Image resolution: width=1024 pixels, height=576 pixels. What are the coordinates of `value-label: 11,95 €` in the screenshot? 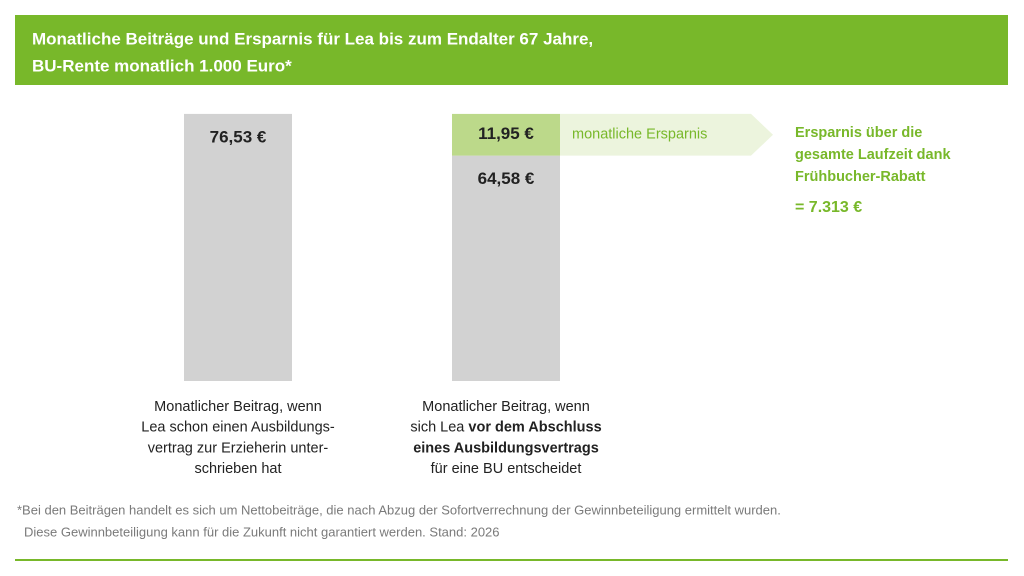 It's located at (506, 133).